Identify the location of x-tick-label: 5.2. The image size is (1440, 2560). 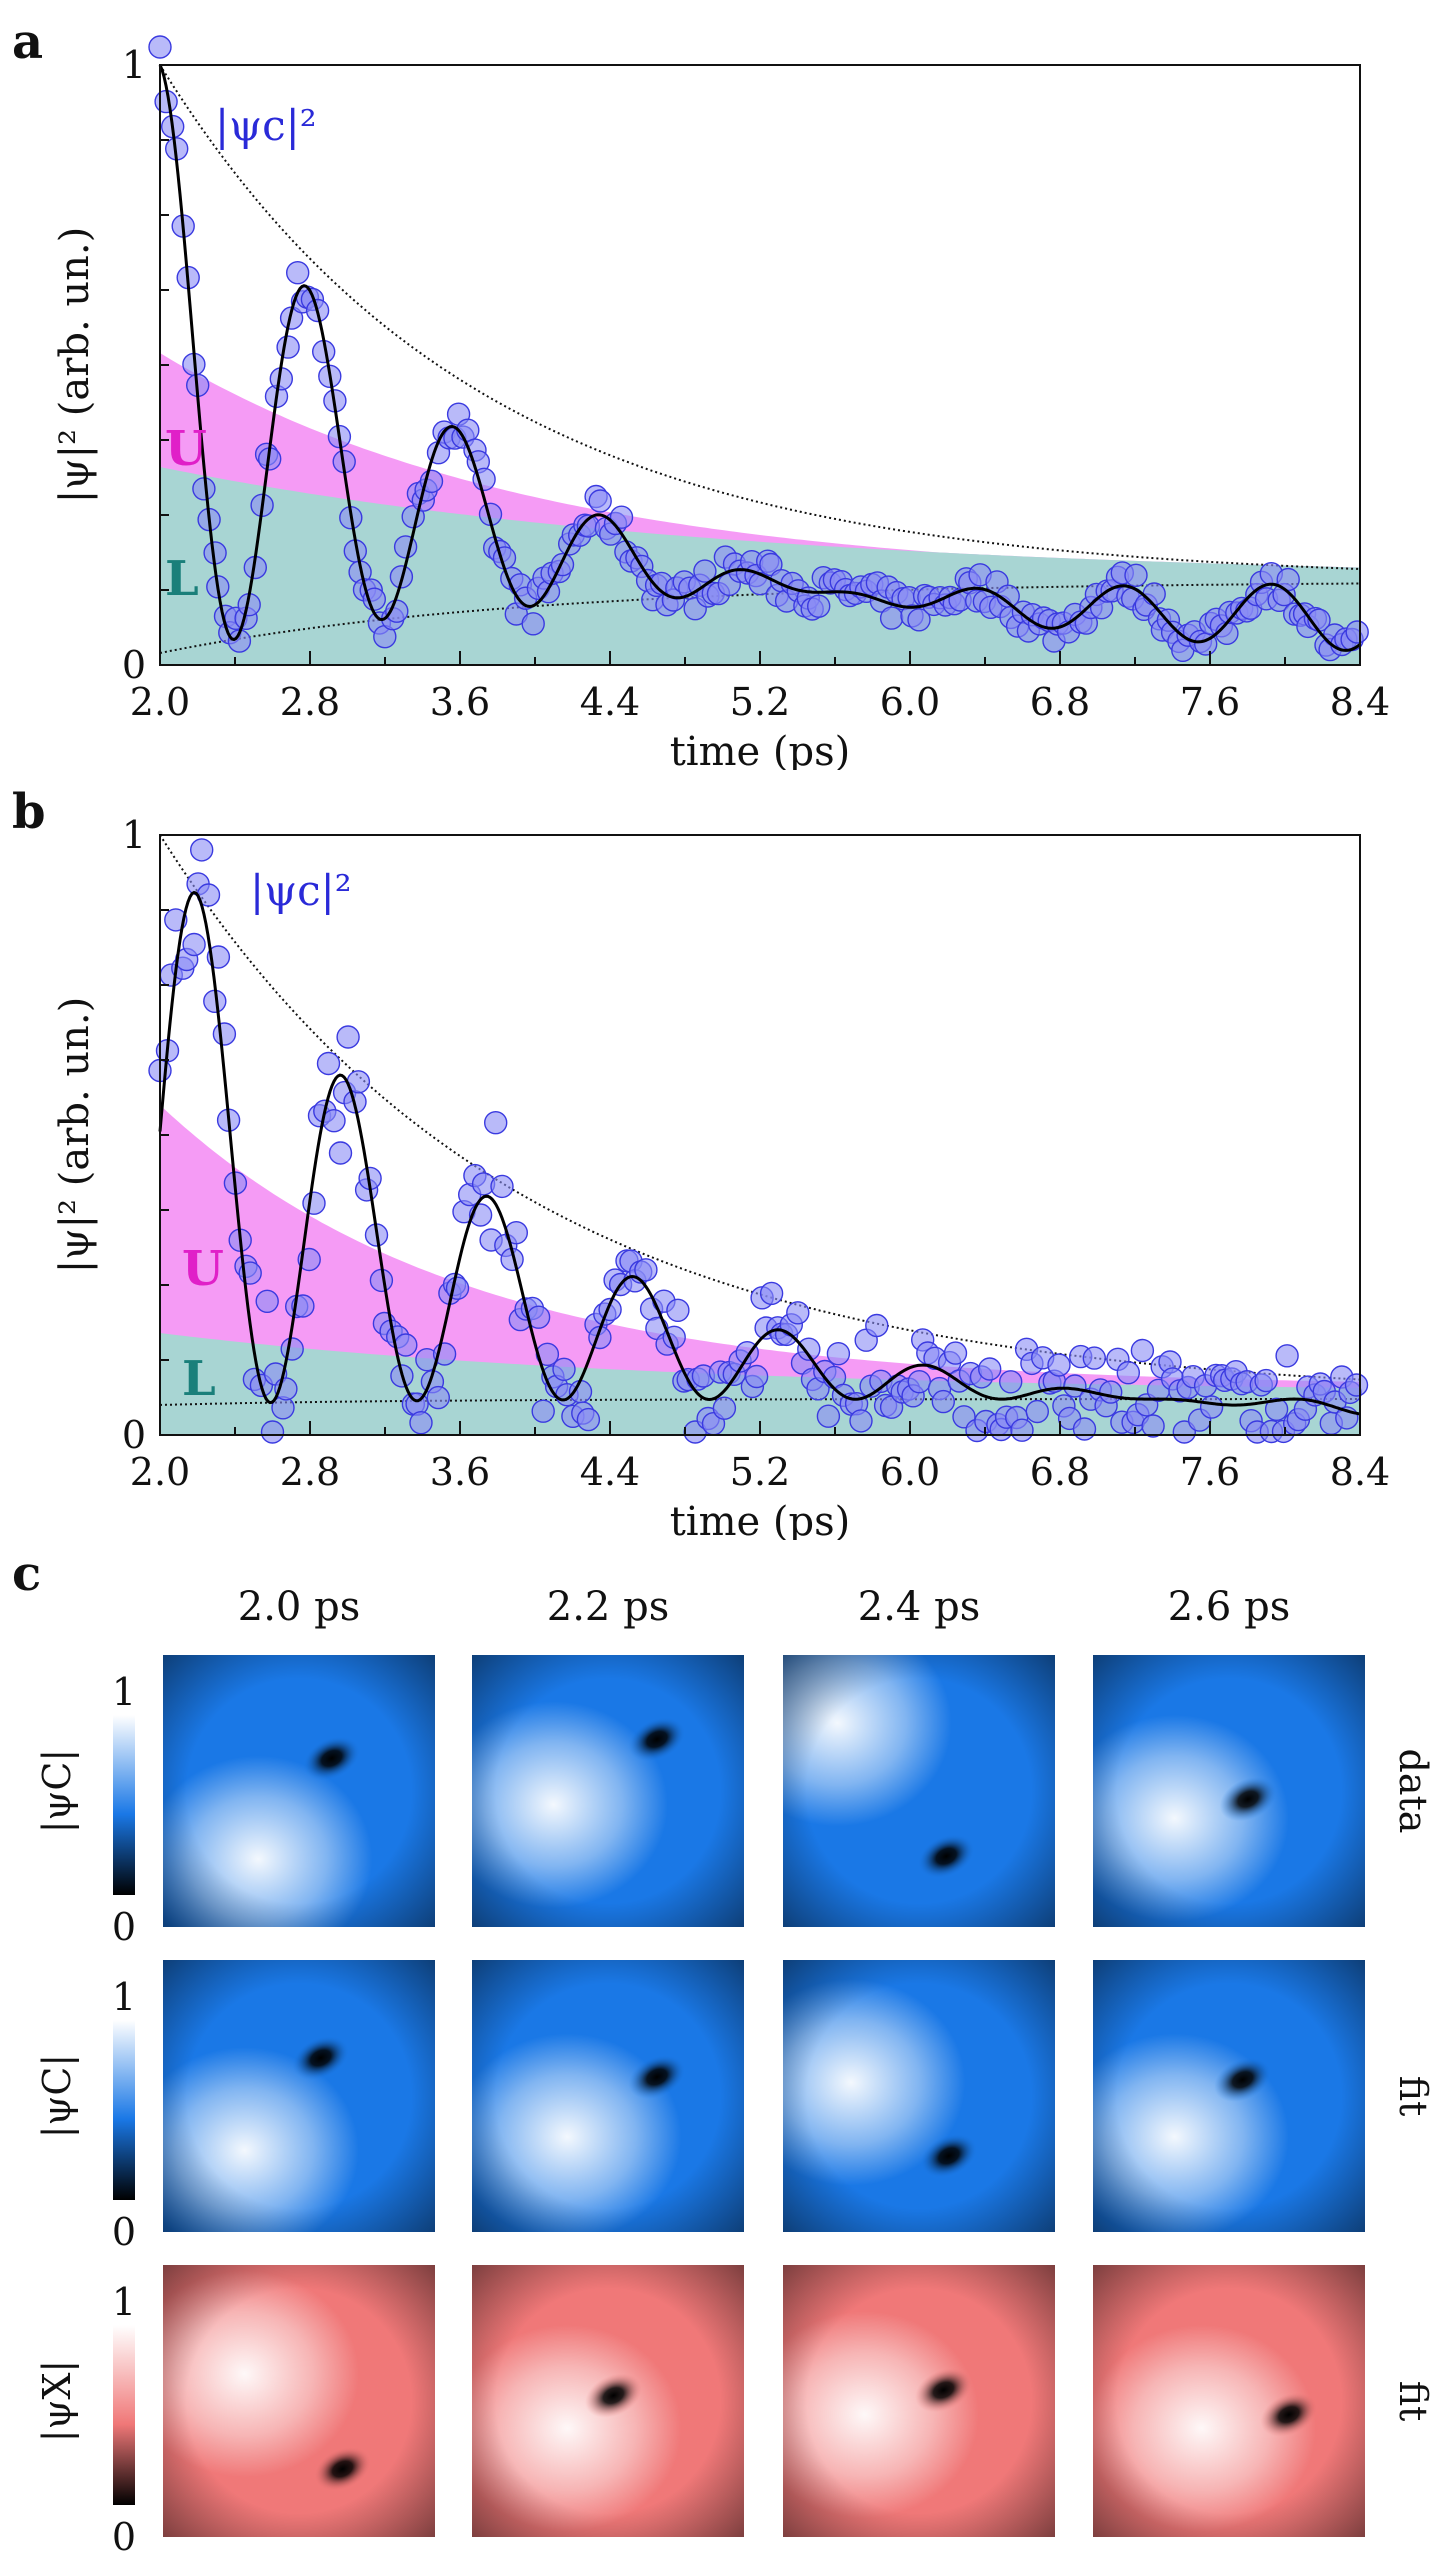
(760, 702).